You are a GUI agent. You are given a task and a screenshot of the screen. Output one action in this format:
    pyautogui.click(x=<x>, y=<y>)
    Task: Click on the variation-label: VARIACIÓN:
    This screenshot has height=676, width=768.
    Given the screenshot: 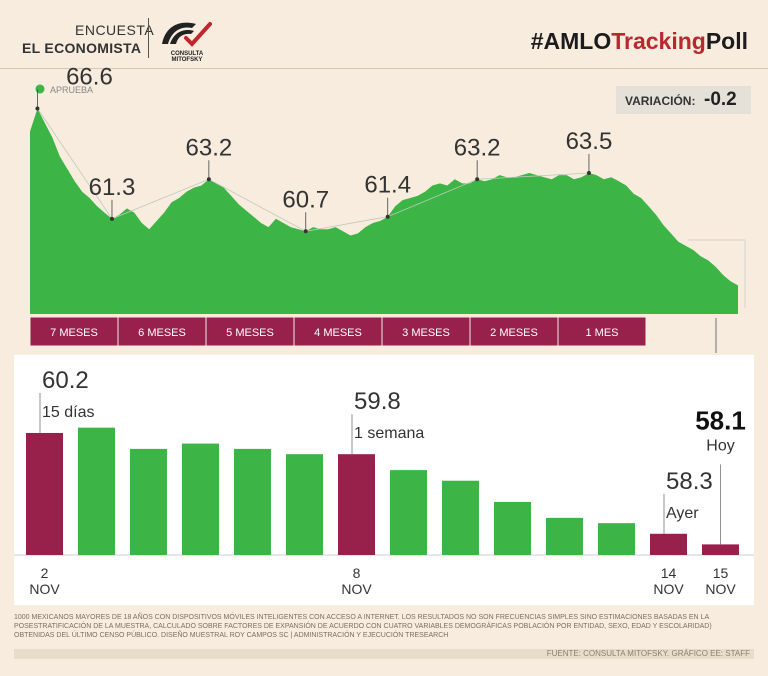 What is the action you would take?
    pyautogui.click(x=660, y=101)
    